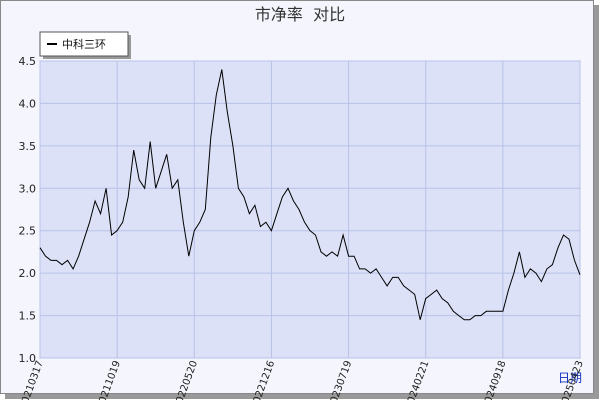  What do you see at coordinates (28, 188) in the screenshot?
I see `y-tick-label: 3.0` at bounding box center [28, 188].